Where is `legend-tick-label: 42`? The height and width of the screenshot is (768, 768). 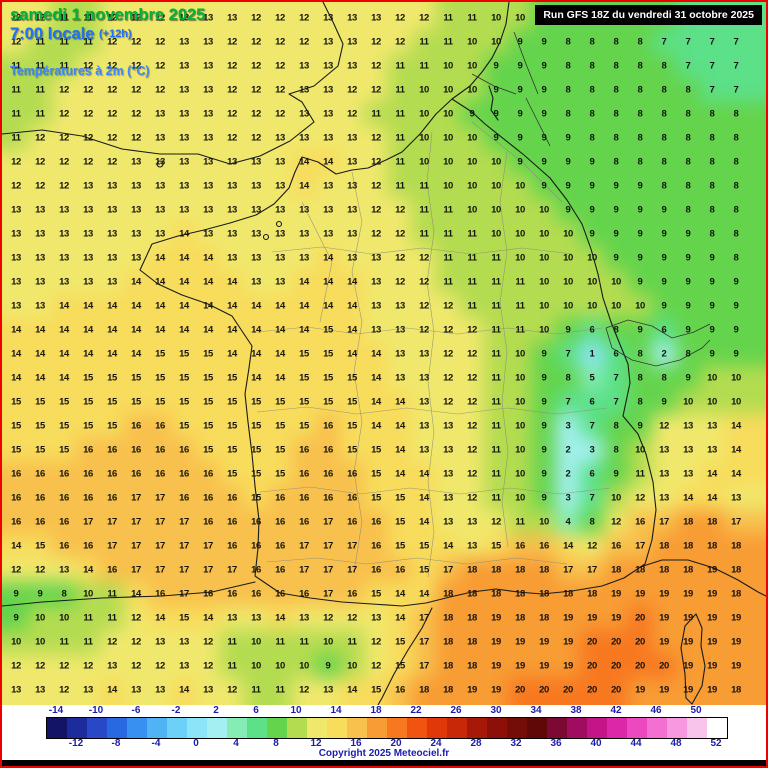 legend-tick-label: 42 is located at coordinates (616, 710).